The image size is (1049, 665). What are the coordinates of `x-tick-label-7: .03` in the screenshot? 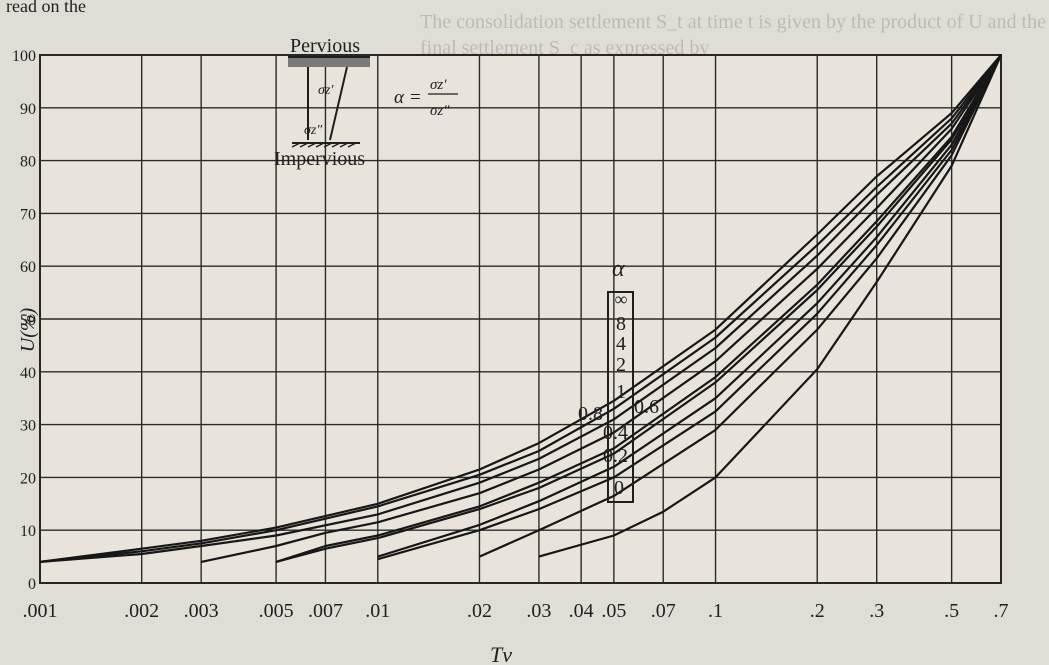 It's located at (538, 611).